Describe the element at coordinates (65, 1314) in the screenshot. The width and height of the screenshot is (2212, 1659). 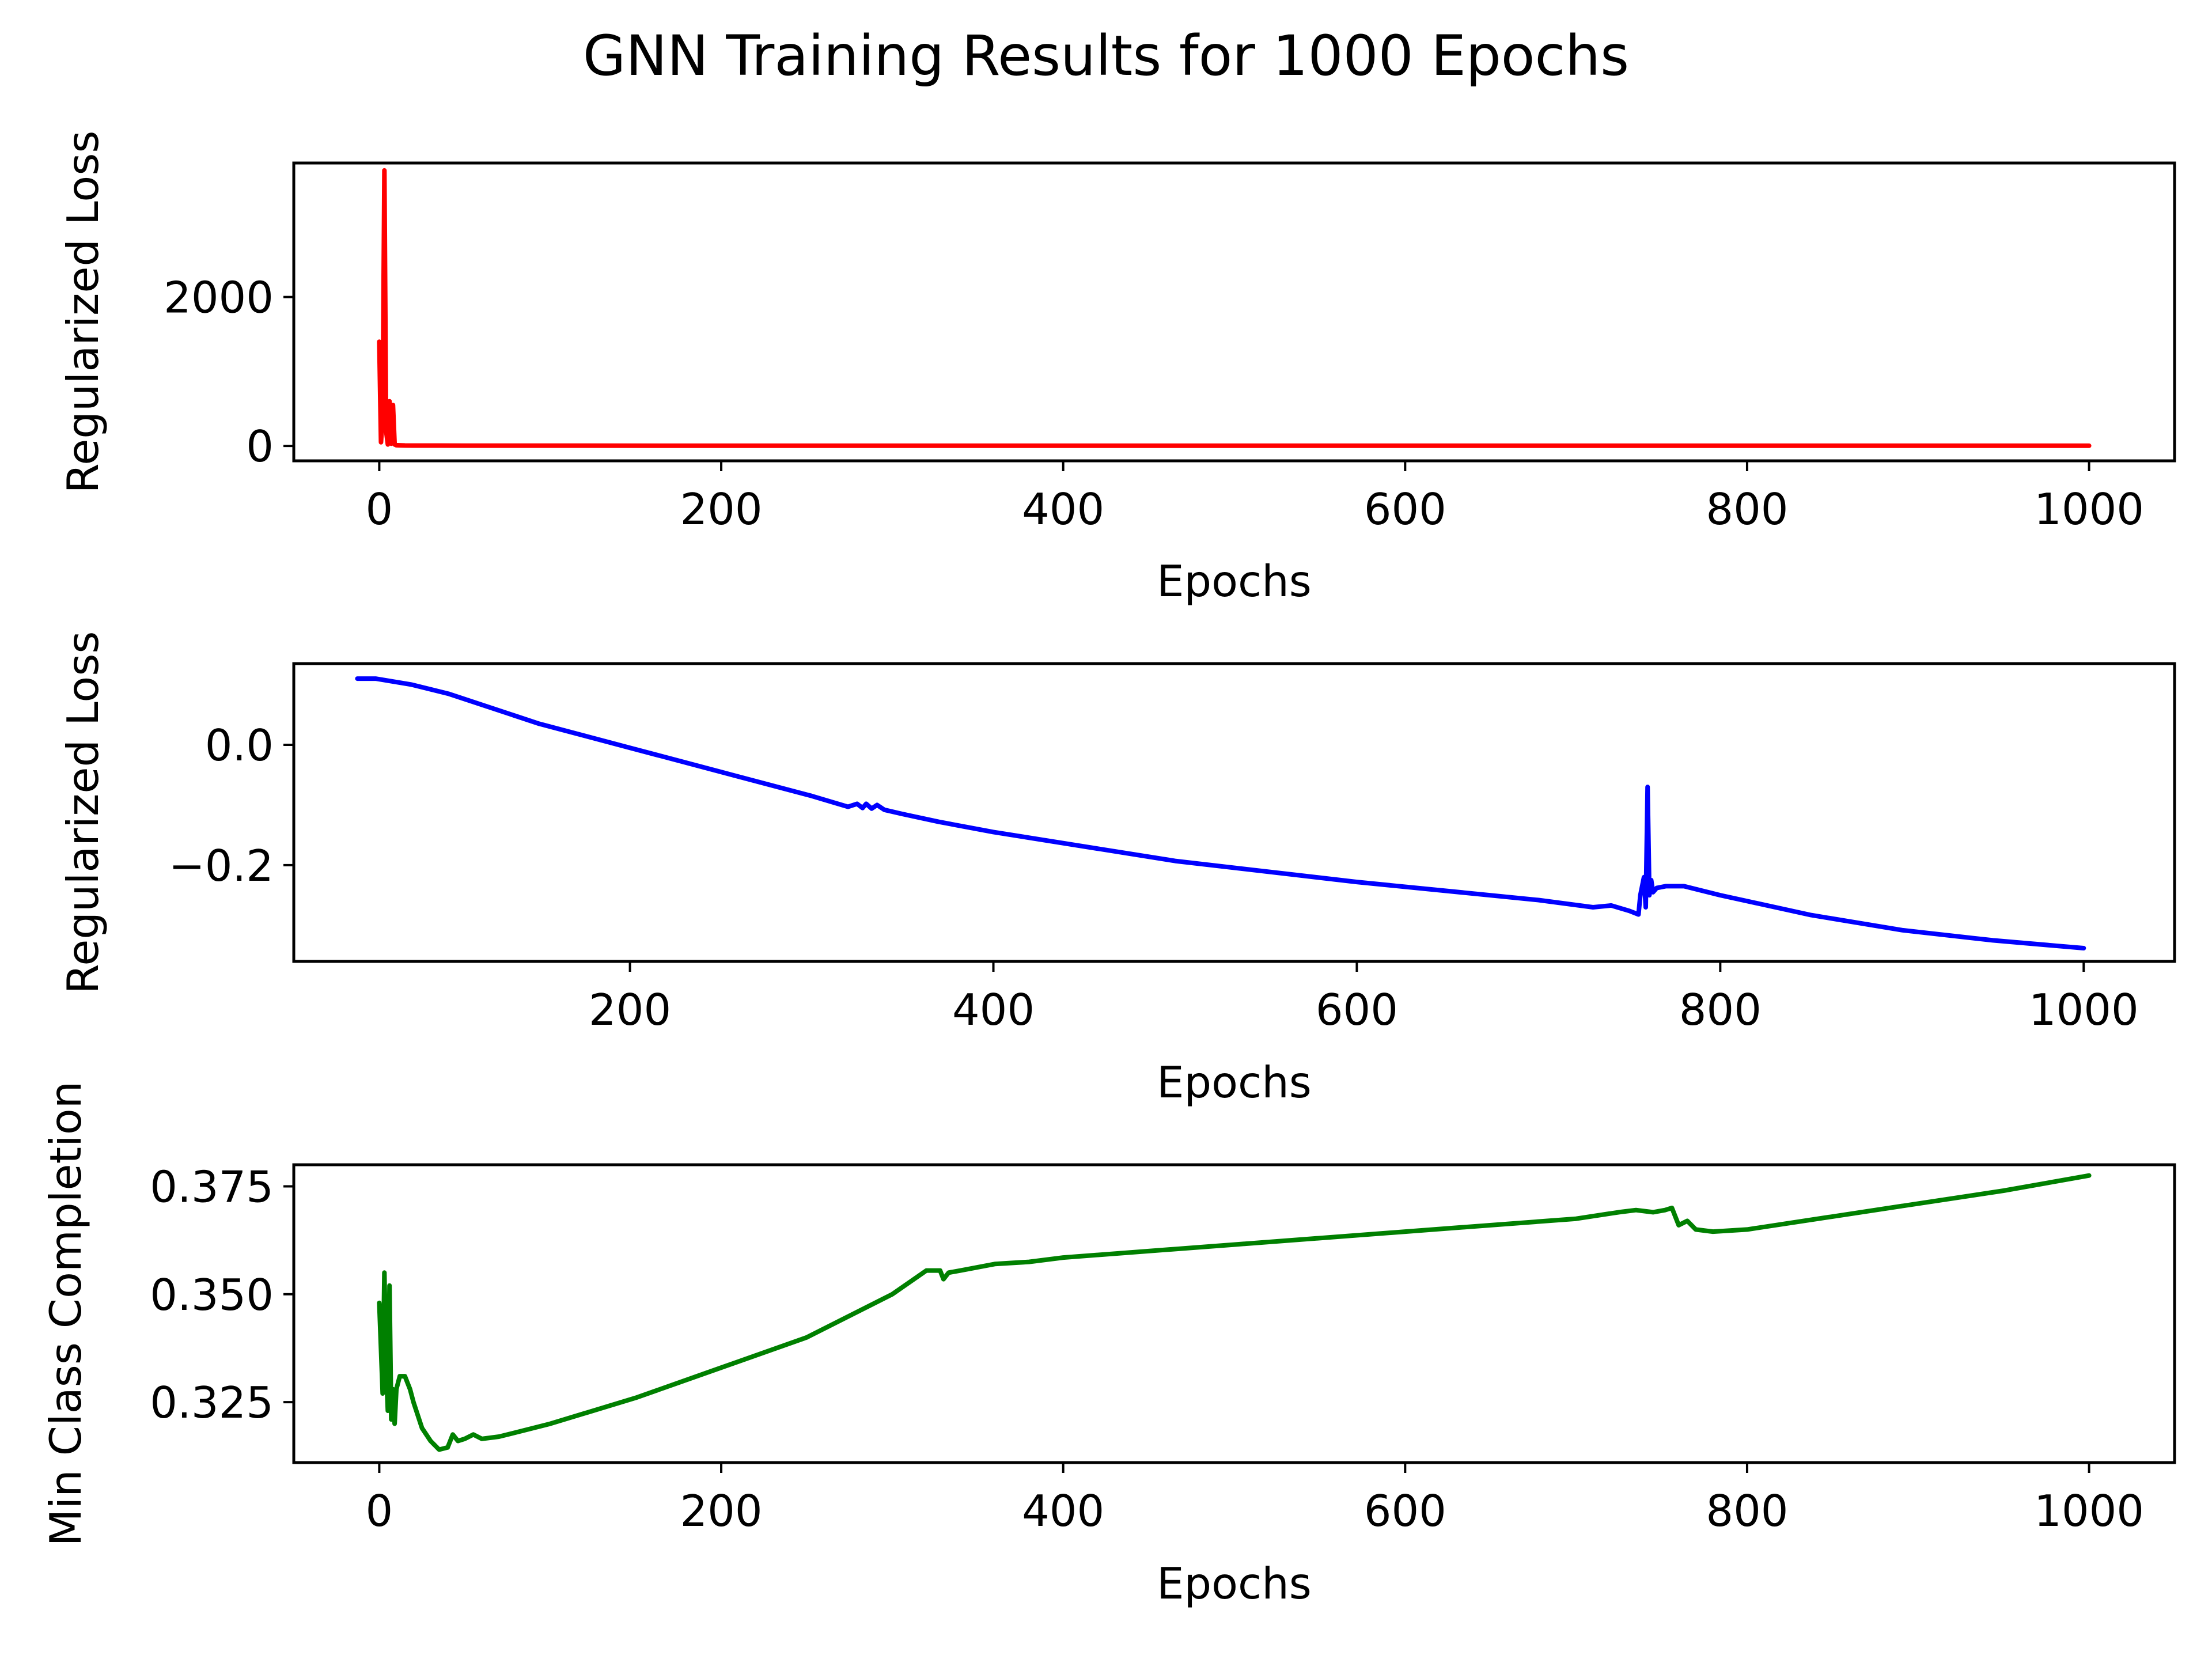
I see `y-axis-label: Min Class Completion` at that location.